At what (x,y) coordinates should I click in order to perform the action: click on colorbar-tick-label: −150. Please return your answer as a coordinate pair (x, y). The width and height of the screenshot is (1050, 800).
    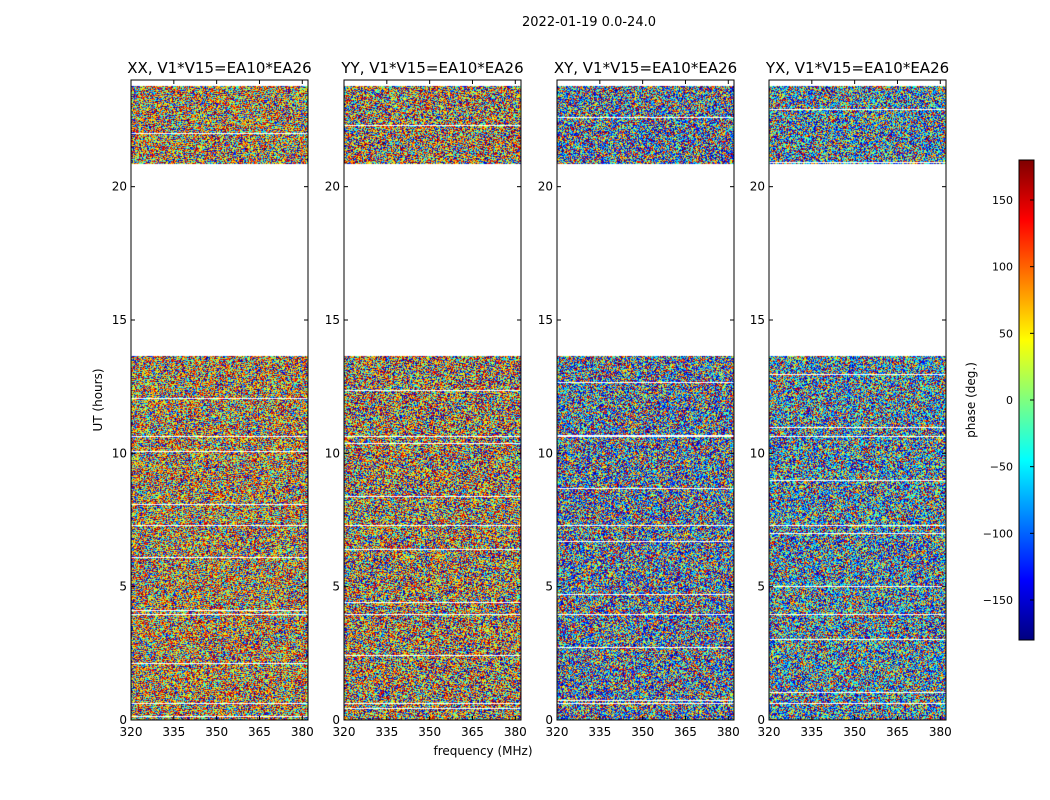
    Looking at the image, I should click on (998, 600).